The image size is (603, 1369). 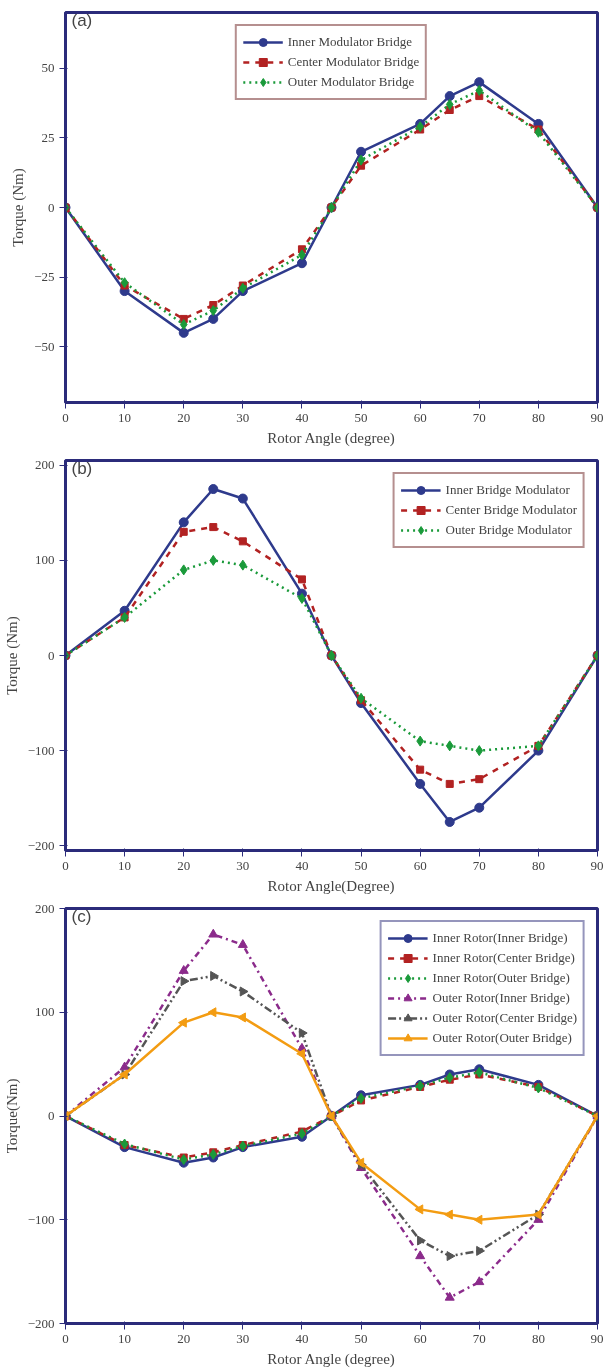 What do you see at coordinates (44, 346) in the screenshot?
I see `y-tick-label: −50` at bounding box center [44, 346].